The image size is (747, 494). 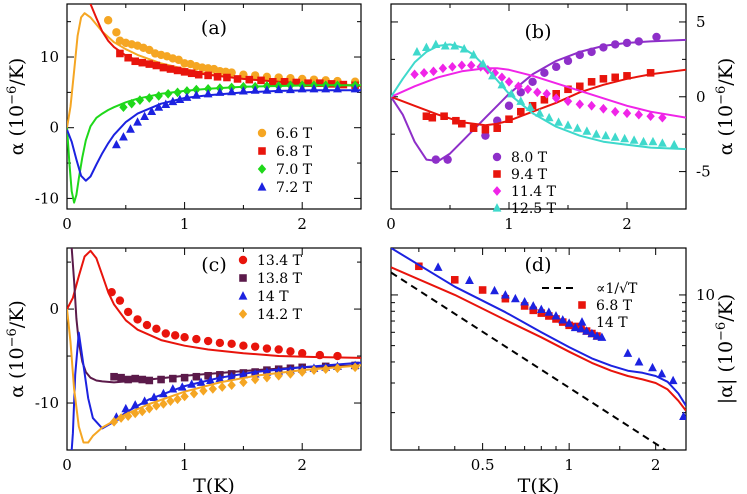 What do you see at coordinates (726, 308) in the screenshot?
I see `y-axis-label-suffix: /K)` at bounding box center [726, 308].